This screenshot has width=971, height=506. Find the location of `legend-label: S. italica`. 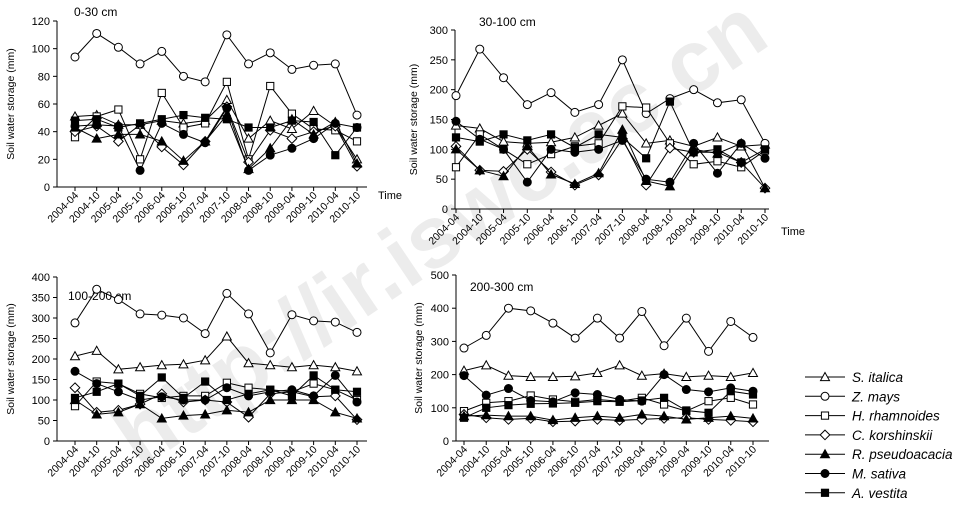

legend-label: S. italica is located at coordinates (878, 377).